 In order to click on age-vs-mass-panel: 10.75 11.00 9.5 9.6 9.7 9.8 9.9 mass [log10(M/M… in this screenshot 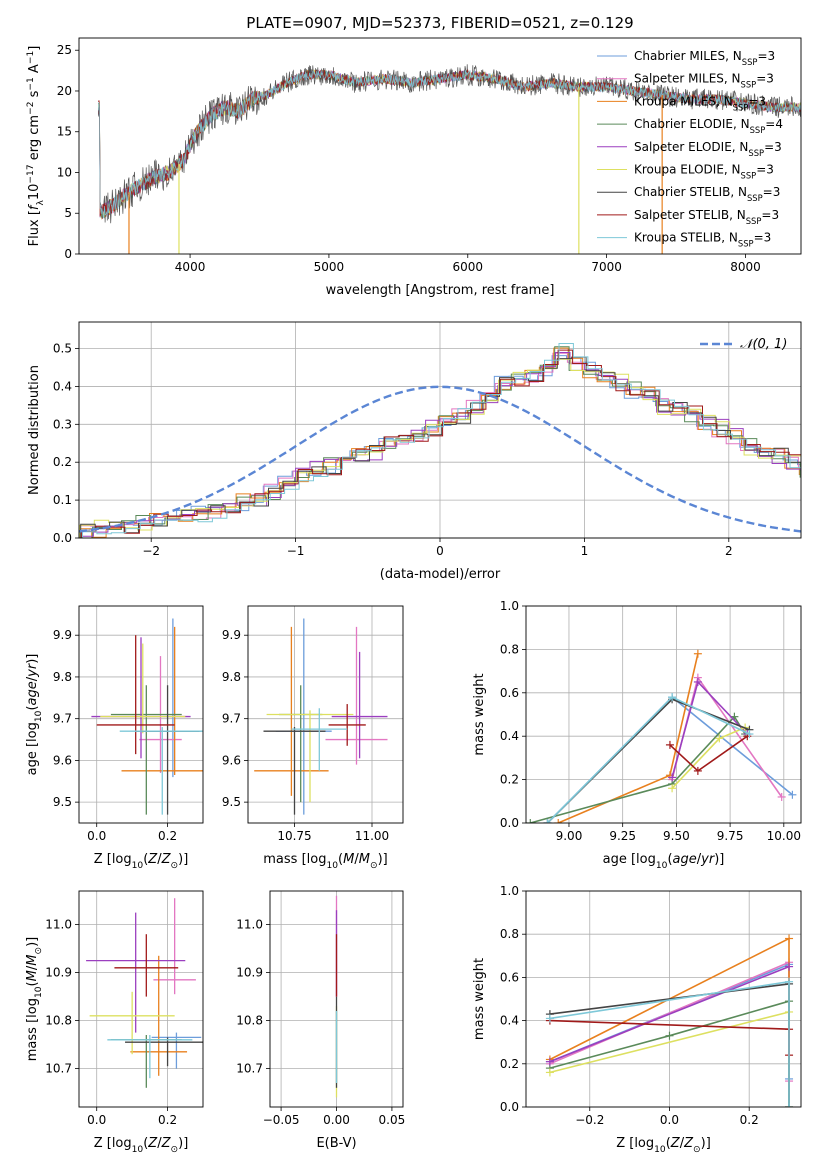, I will do `click(313, 738)`.